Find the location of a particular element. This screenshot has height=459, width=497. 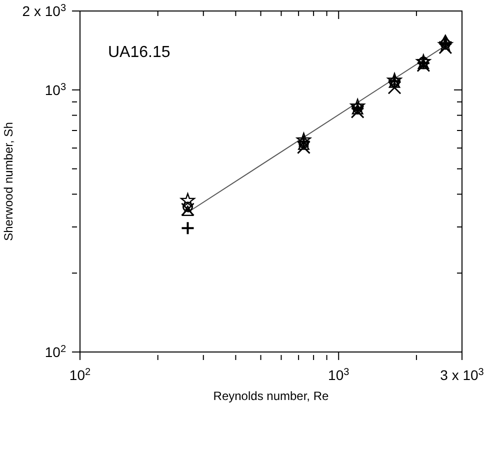

y-axis-title: Sherwood number, Sh is located at coordinates (8, 181).